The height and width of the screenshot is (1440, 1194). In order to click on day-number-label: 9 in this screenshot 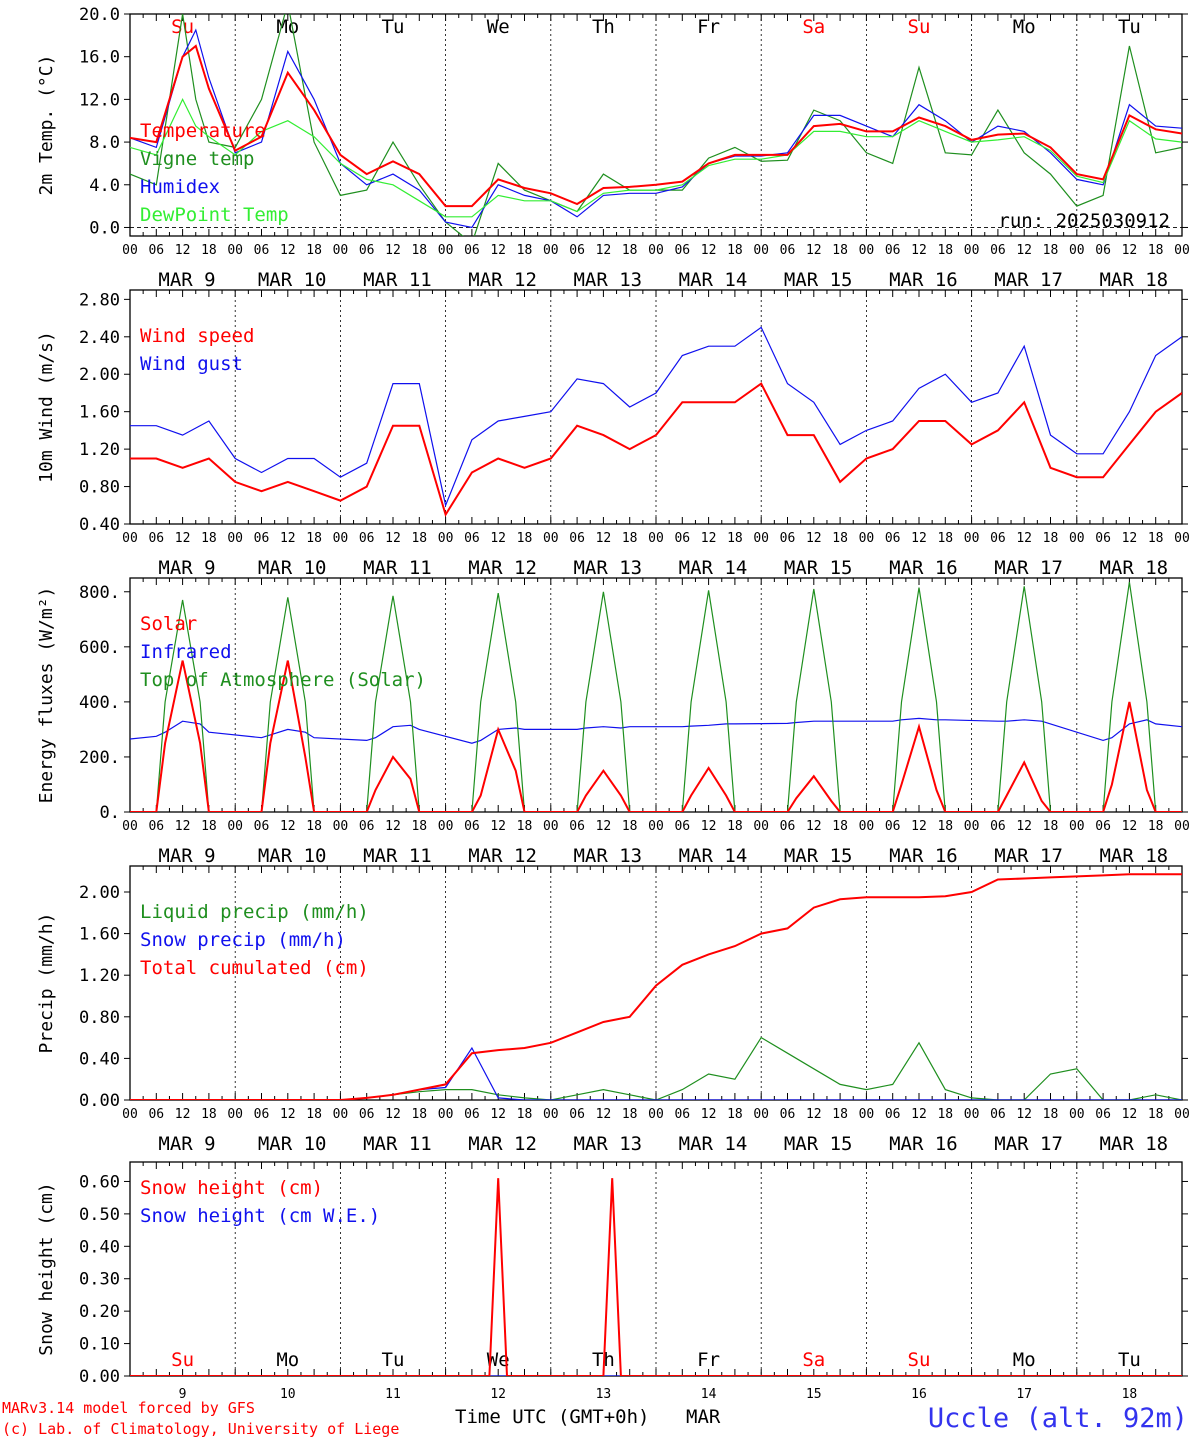, I will do `click(183, 1394)`.